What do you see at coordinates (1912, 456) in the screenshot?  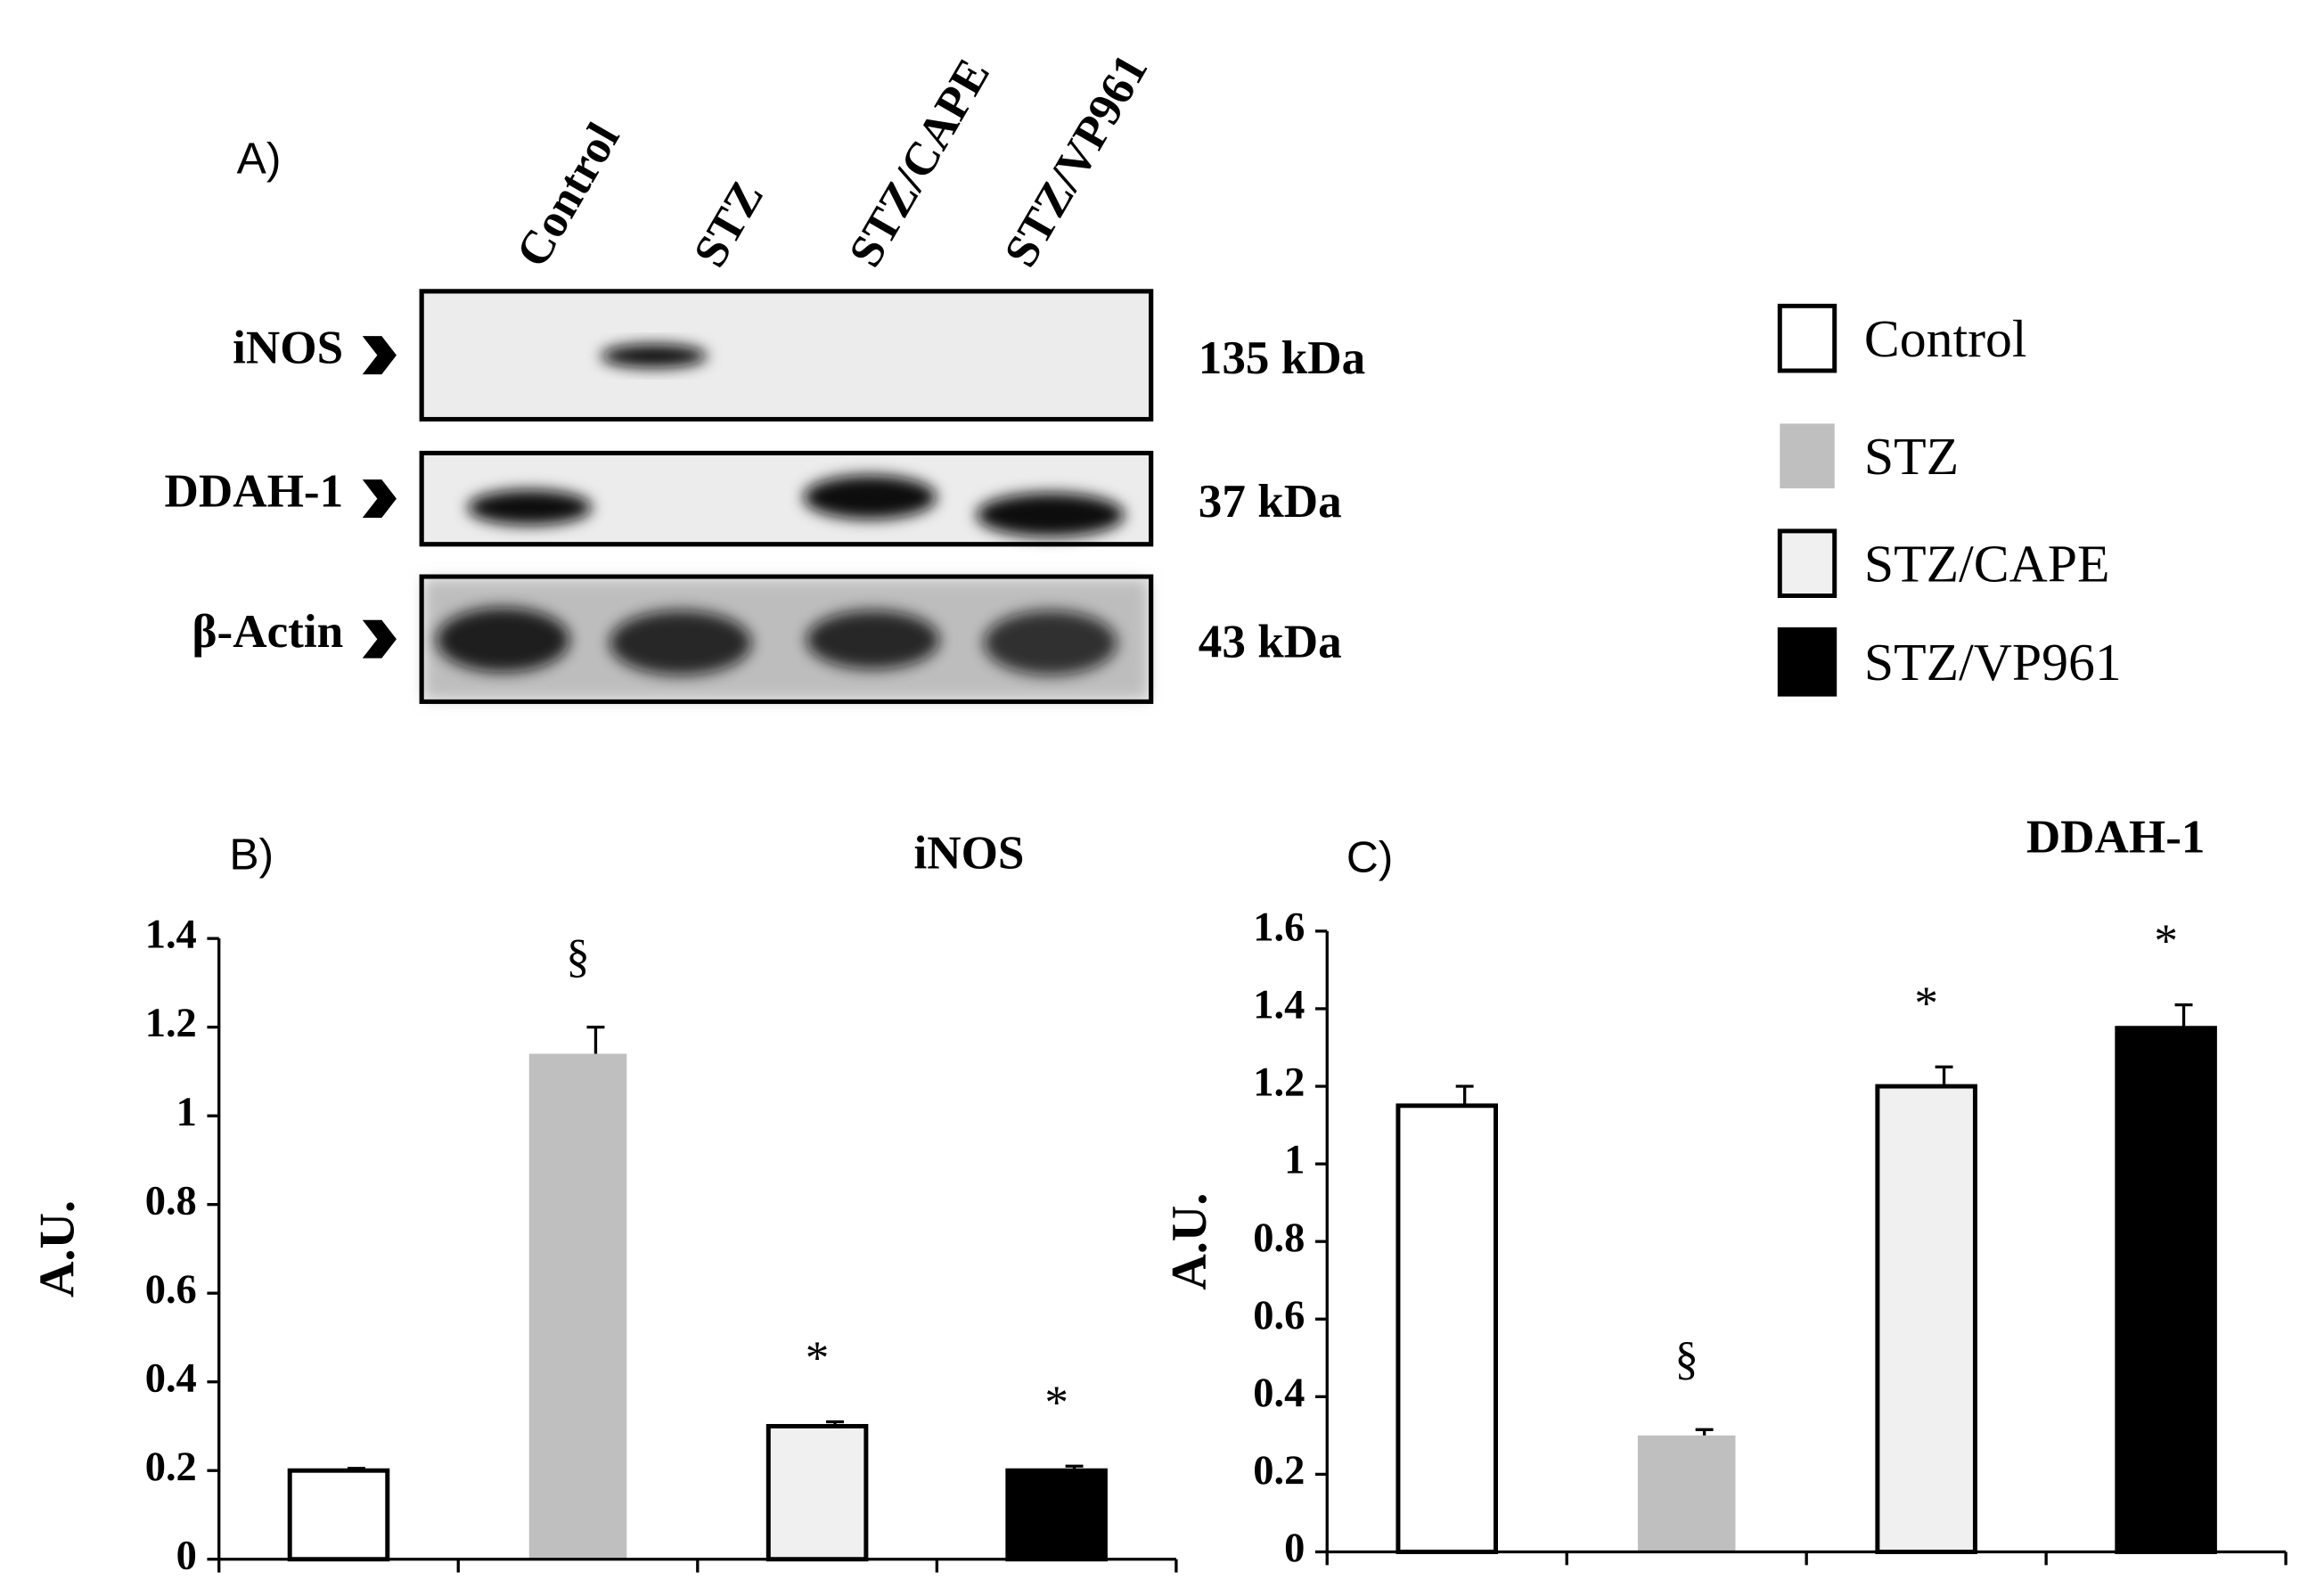 I see `legend-label: STZ` at bounding box center [1912, 456].